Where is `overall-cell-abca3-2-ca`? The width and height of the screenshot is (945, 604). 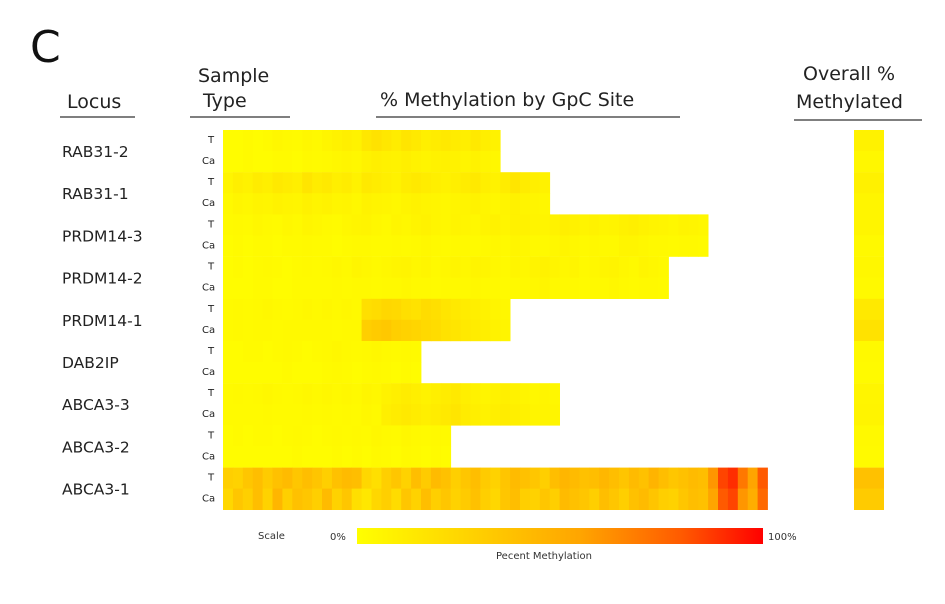
overall-cell-abca3-2-ca is located at coordinates (869, 457).